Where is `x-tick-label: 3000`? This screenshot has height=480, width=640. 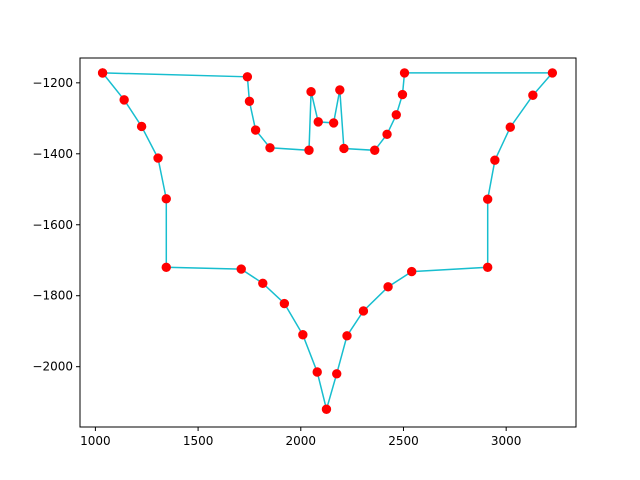 x-tick-label: 3000 is located at coordinates (506, 441).